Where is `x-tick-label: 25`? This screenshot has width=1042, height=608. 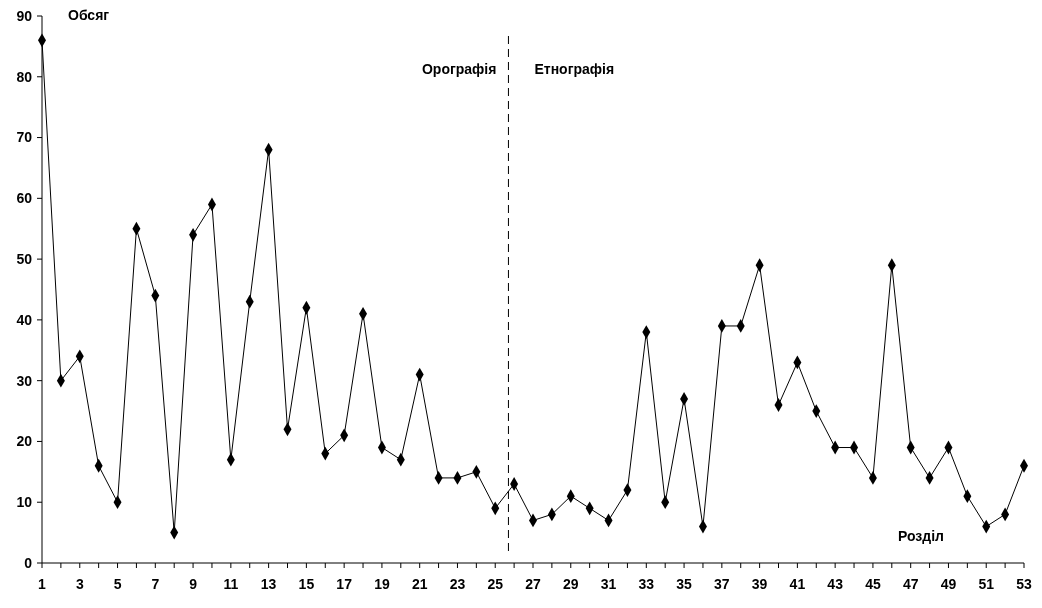
x-tick-label: 25 is located at coordinates (495, 584).